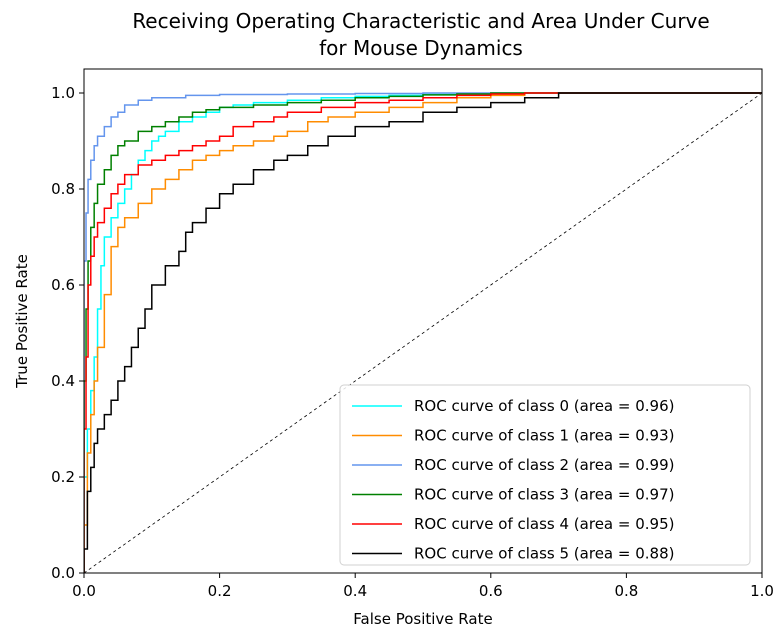 Image resolution: width=776 pixels, height=635 pixels. What do you see at coordinates (220, 591) in the screenshot?
I see `x-tick-label: 0.2` at bounding box center [220, 591].